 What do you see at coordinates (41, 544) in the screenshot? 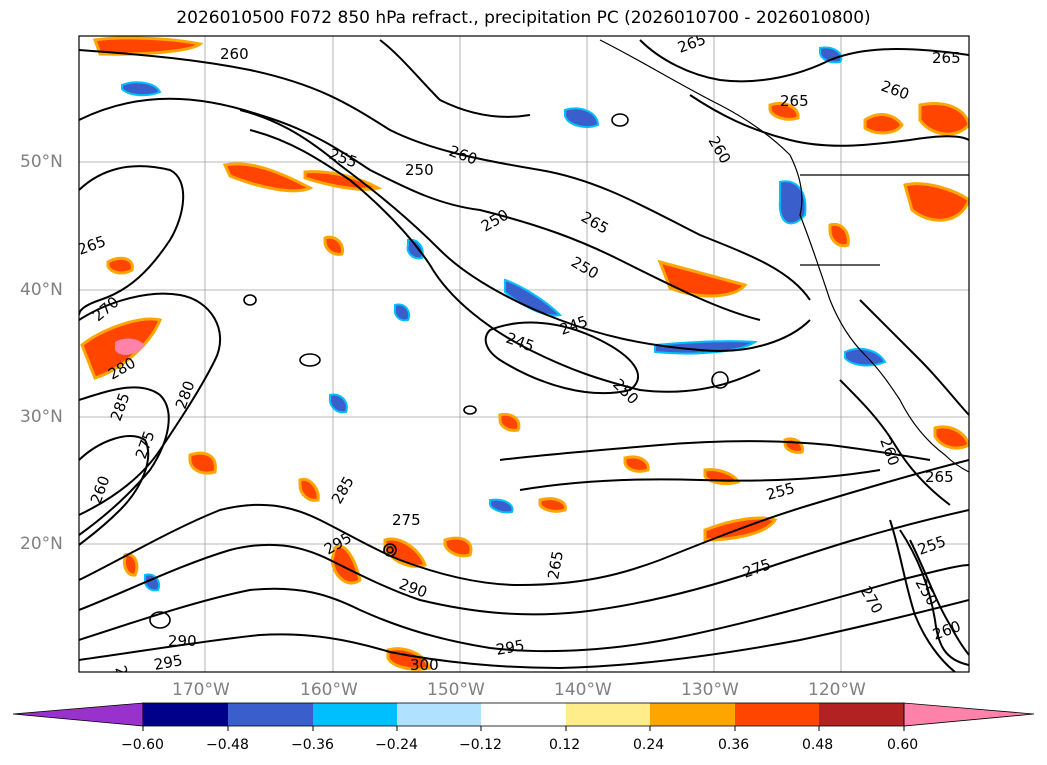
I see `latitude-label: 20°N` at bounding box center [41, 544].